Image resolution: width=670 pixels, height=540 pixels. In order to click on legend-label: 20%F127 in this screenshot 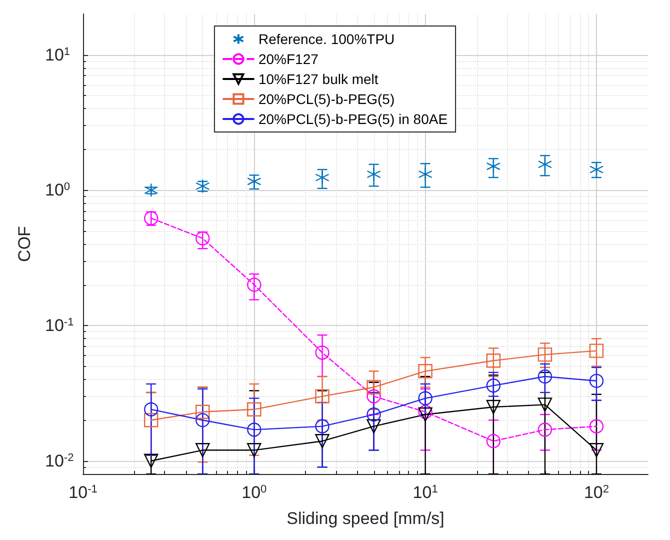, I will do `click(288, 59)`.